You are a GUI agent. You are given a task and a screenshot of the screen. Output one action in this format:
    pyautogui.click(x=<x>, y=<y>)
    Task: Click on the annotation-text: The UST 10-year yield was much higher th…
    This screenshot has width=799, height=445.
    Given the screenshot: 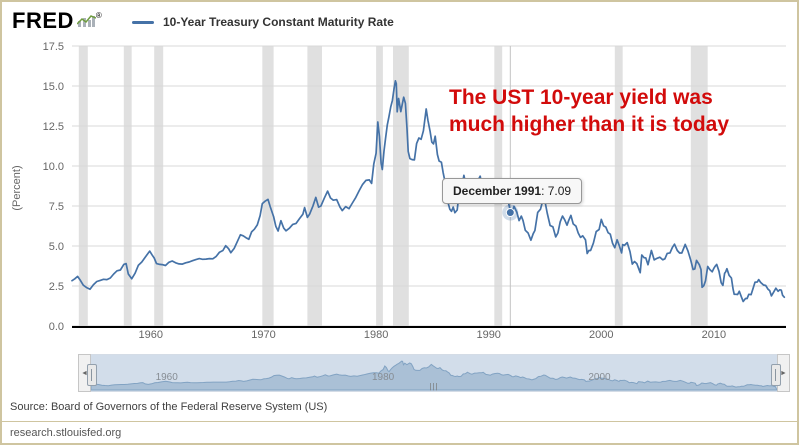 What is the action you would take?
    pyautogui.click(x=589, y=111)
    